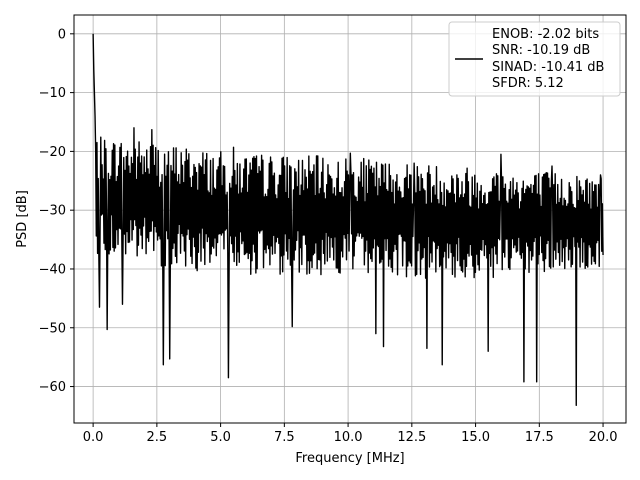 Image resolution: width=640 pixels, height=480 pixels. What do you see at coordinates (52, 387) in the screenshot?
I see `y-tick-label: −60` at bounding box center [52, 387].